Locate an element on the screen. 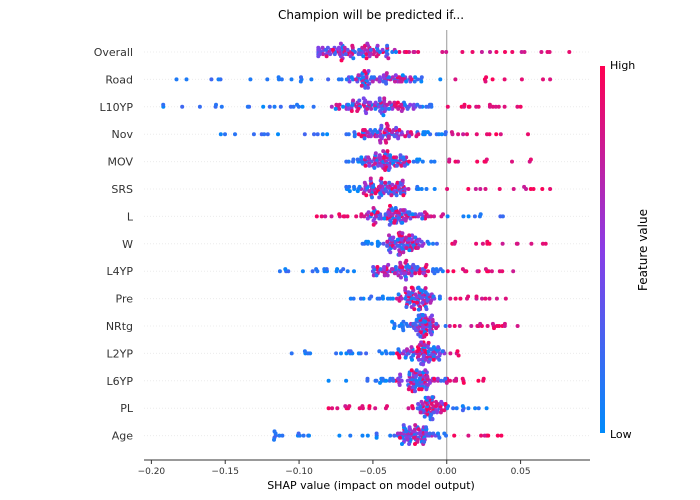  feature-label: W is located at coordinates (127, 244).